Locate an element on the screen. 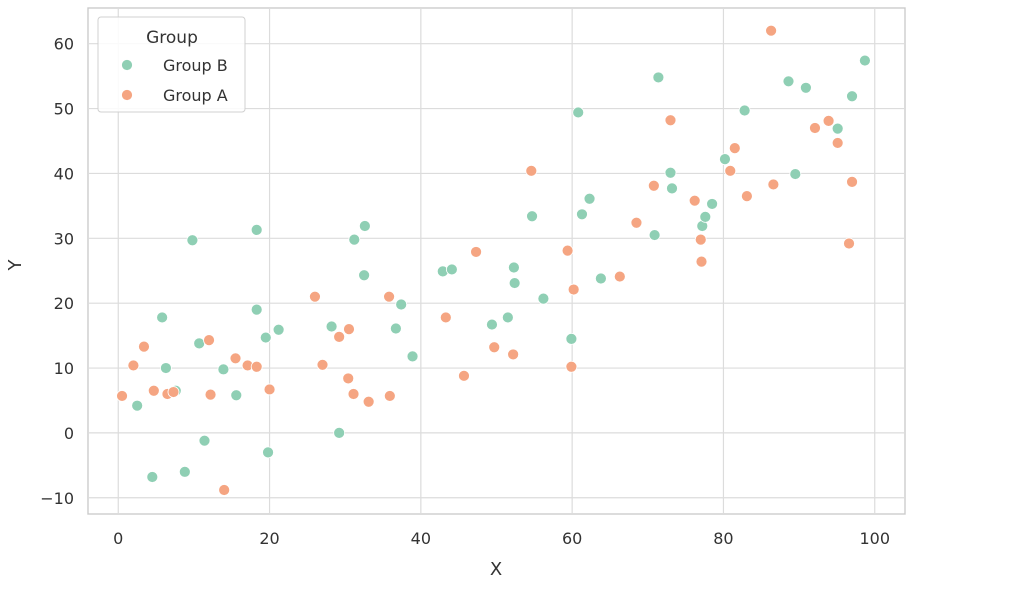 The height and width of the screenshot is (604, 1024). legend-marker-group-b is located at coordinates (127, 65).